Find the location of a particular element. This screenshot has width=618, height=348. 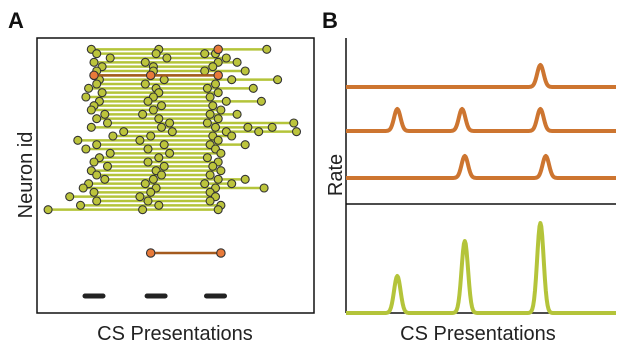

panel-letter-a: A is located at coordinates (16, 20).